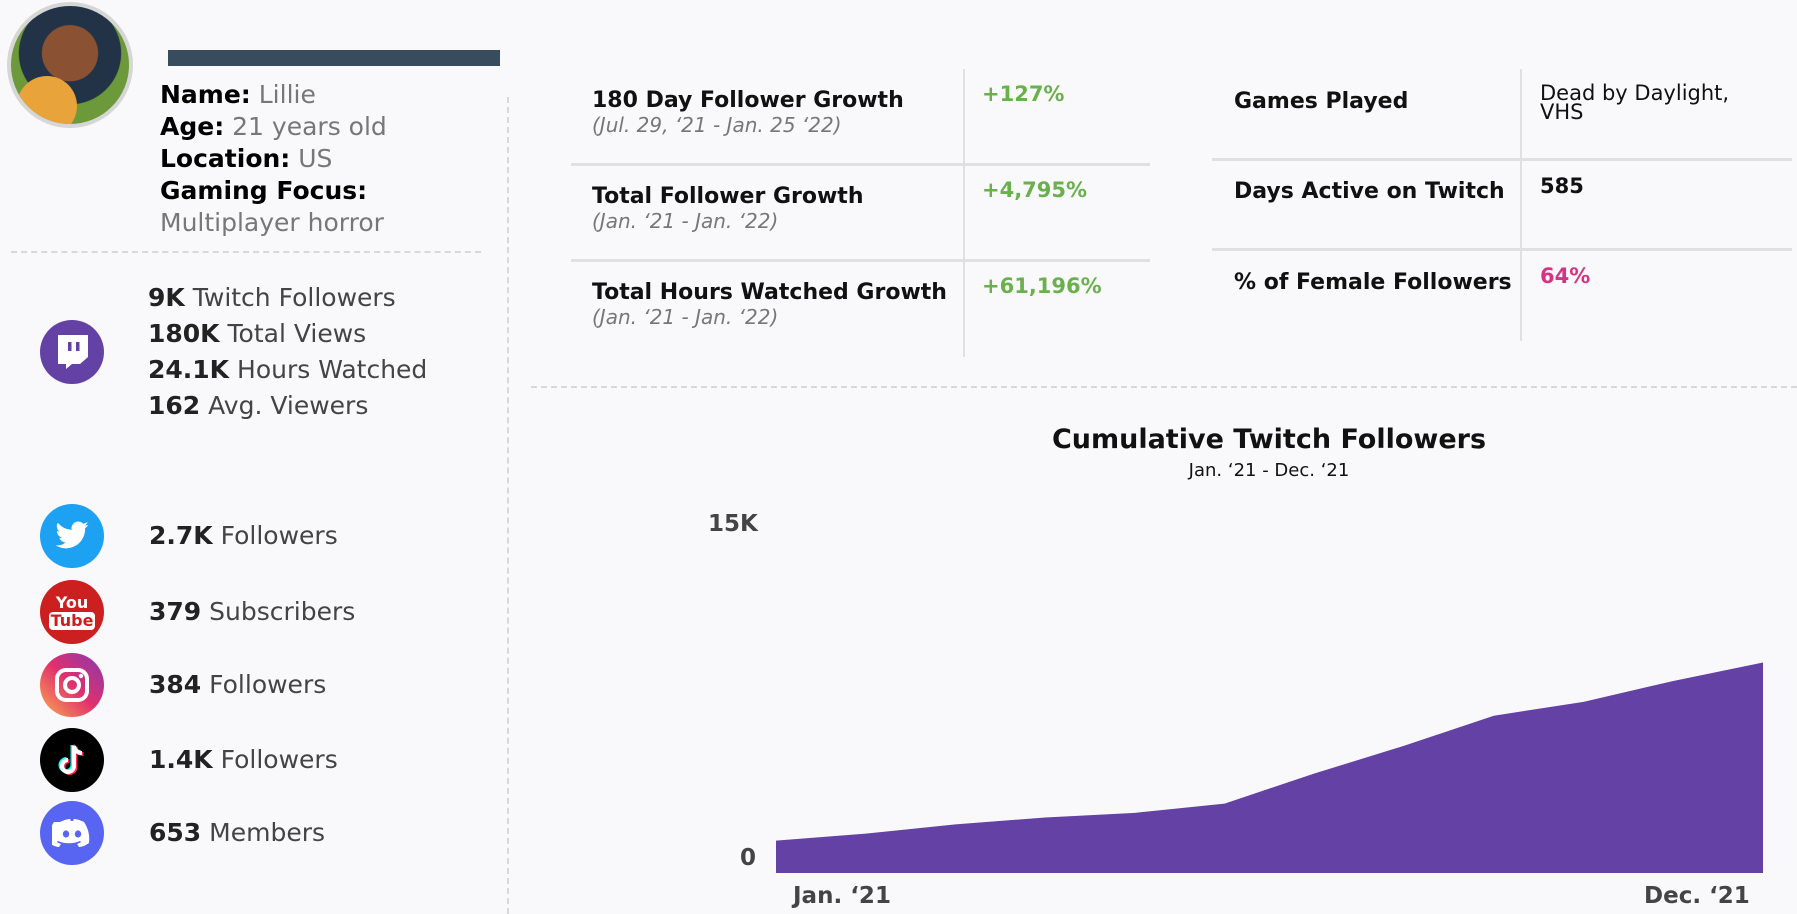  What do you see at coordinates (1269, 767) in the screenshot?
I see `area-series` at bounding box center [1269, 767].